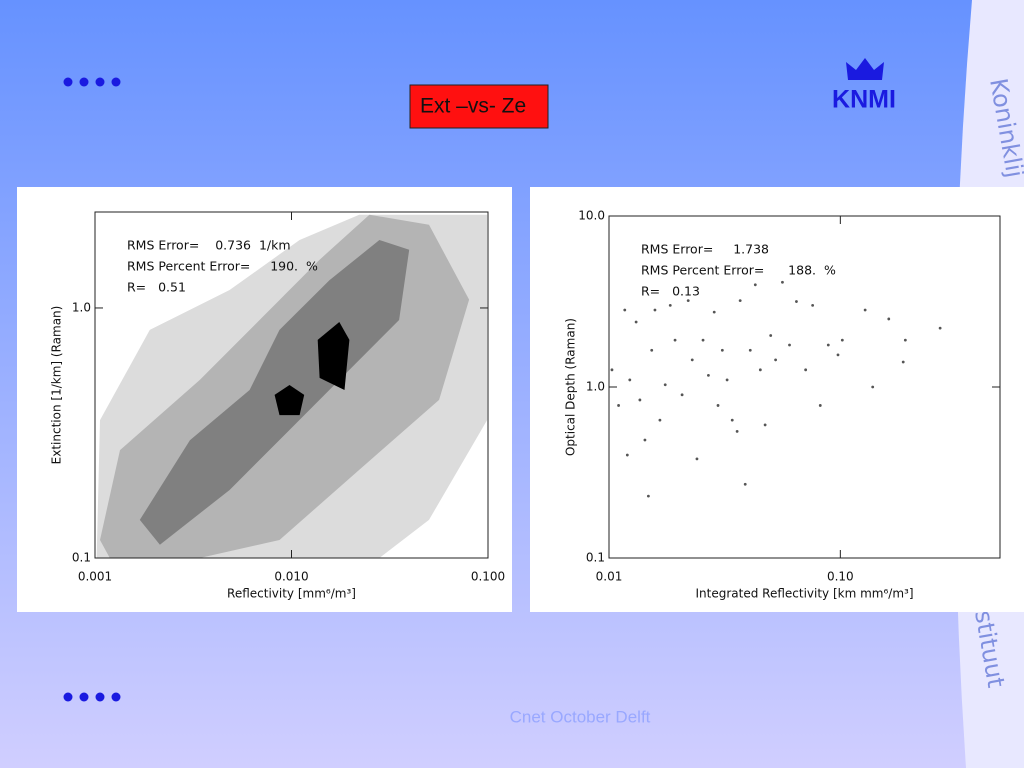 Image resolution: width=1024 pixels, height=768 pixels. I want to click on x-tick-label: 0.01, so click(609, 577).